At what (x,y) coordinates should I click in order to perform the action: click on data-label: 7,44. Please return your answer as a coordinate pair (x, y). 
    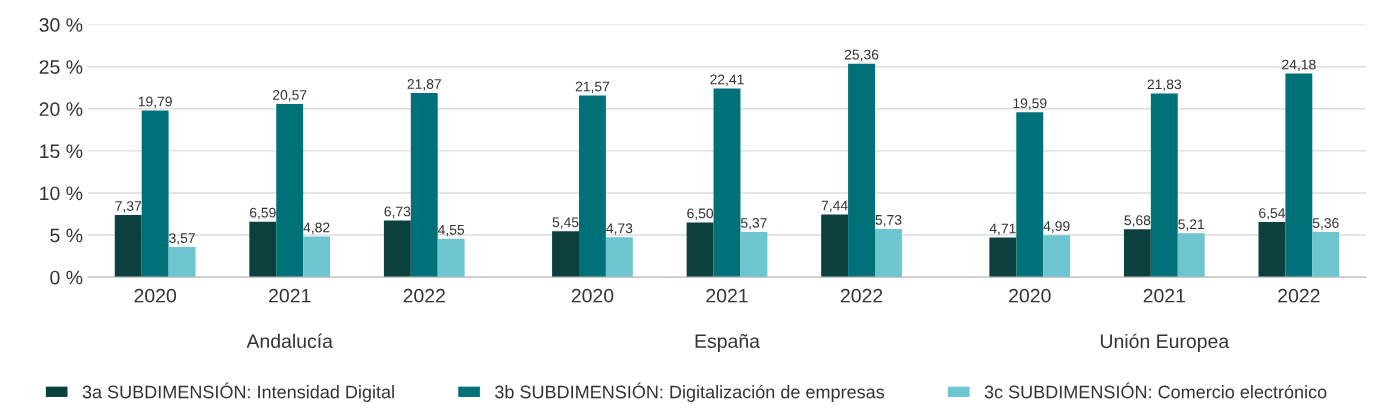
    Looking at the image, I should click on (834, 206).